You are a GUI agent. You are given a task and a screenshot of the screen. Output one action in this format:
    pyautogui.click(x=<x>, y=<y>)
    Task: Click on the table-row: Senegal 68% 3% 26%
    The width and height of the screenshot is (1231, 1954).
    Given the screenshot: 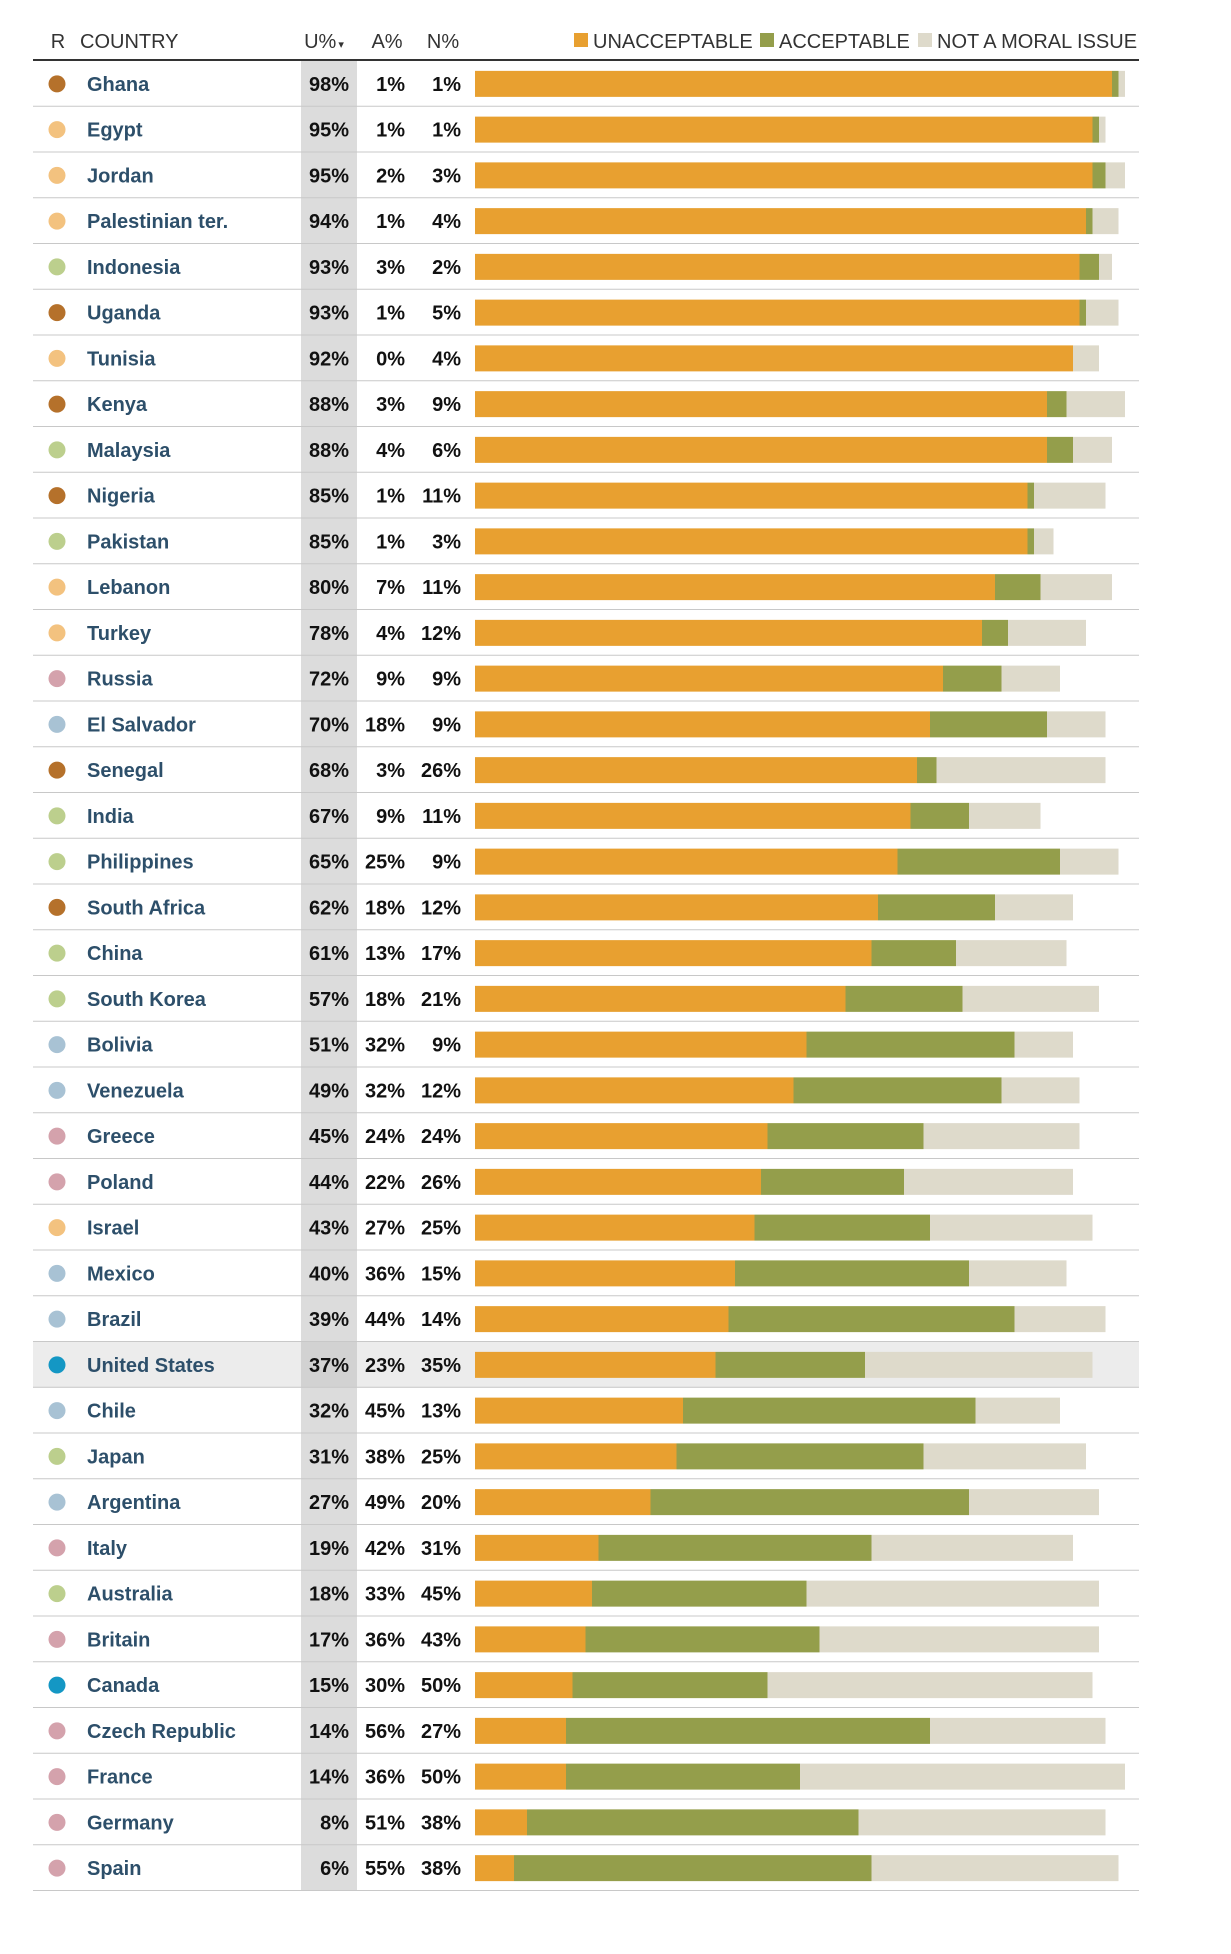 What is the action you would take?
    pyautogui.click(x=586, y=775)
    